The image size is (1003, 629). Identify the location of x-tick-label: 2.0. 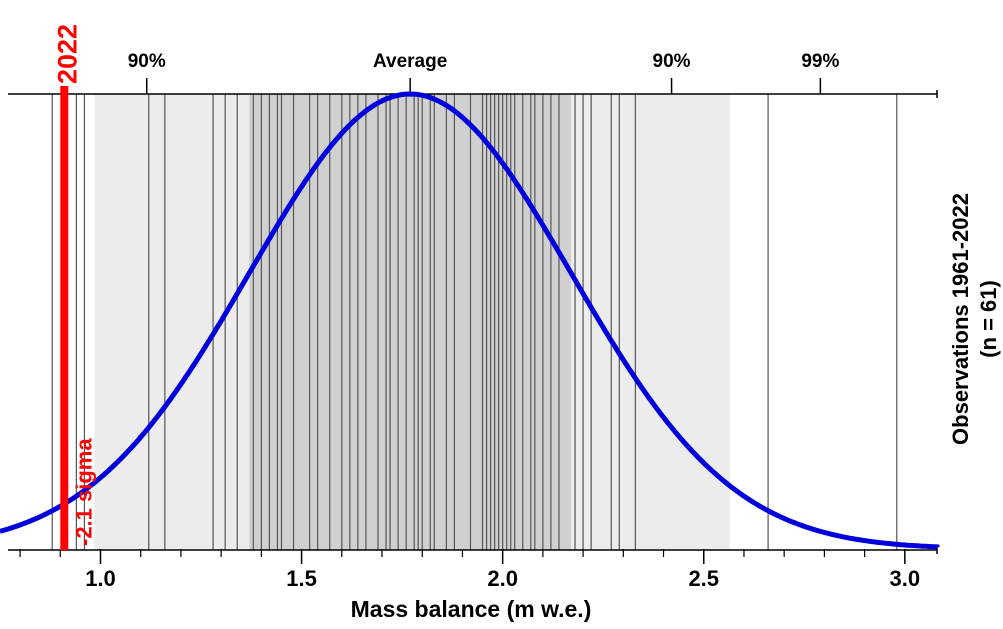
(502, 578).